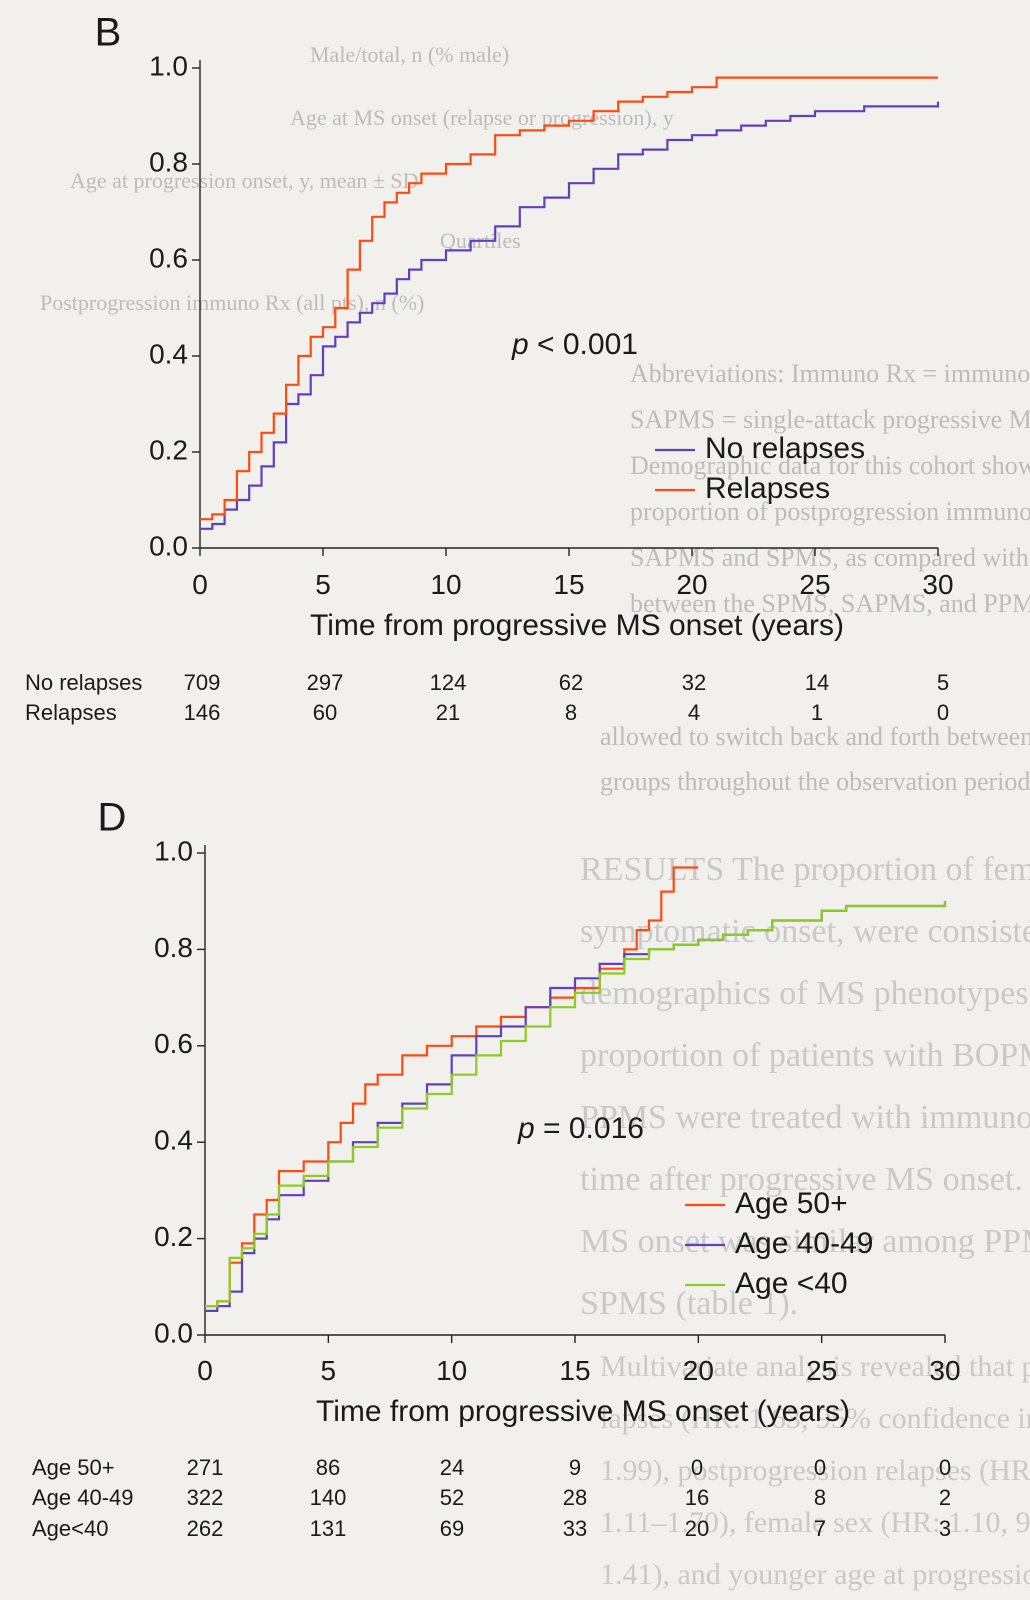 The image size is (1030, 1600). Describe the element at coordinates (577, 625) in the screenshot. I see `x-axis-title: Time from progressive MS onset (years)` at that location.